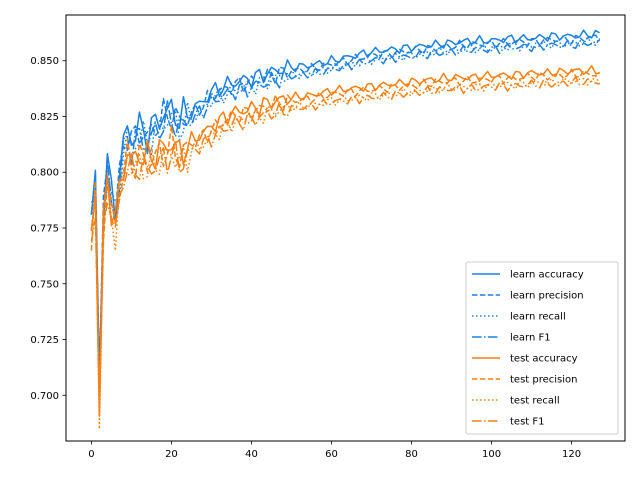  Describe the element at coordinates (171, 454) in the screenshot. I see `x-tick-label: 20` at that location.